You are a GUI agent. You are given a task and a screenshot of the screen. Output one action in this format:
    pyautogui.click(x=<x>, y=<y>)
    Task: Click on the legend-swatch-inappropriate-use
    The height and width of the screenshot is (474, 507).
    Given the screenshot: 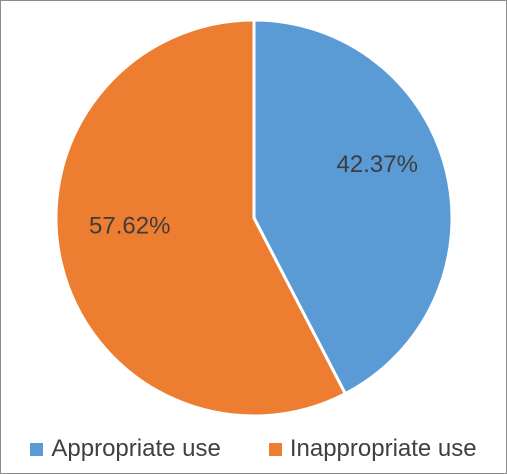 What is the action you would take?
    pyautogui.click(x=275, y=449)
    